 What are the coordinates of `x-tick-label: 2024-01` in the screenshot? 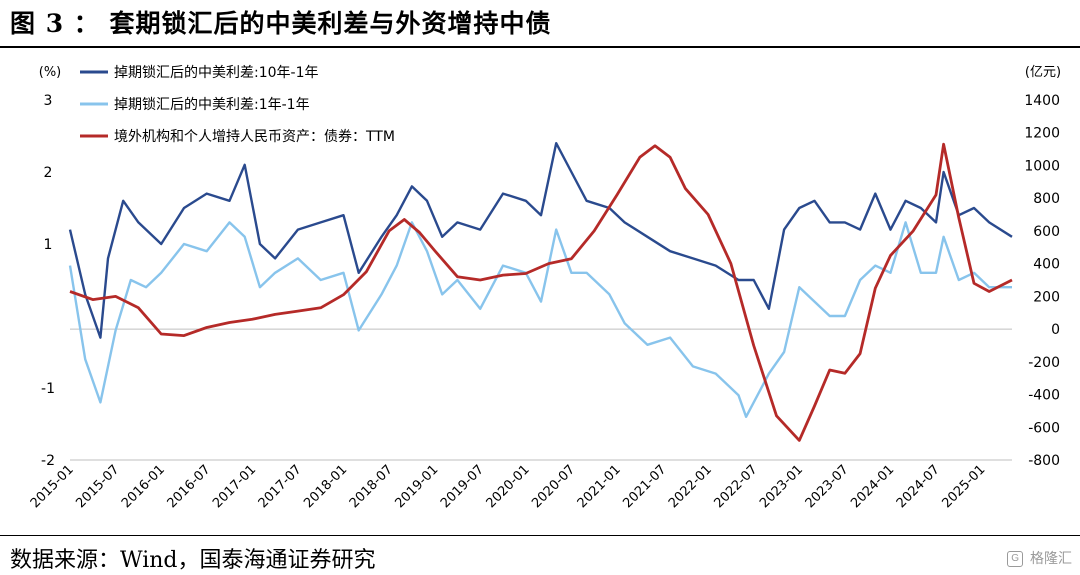 It's located at (872, 486).